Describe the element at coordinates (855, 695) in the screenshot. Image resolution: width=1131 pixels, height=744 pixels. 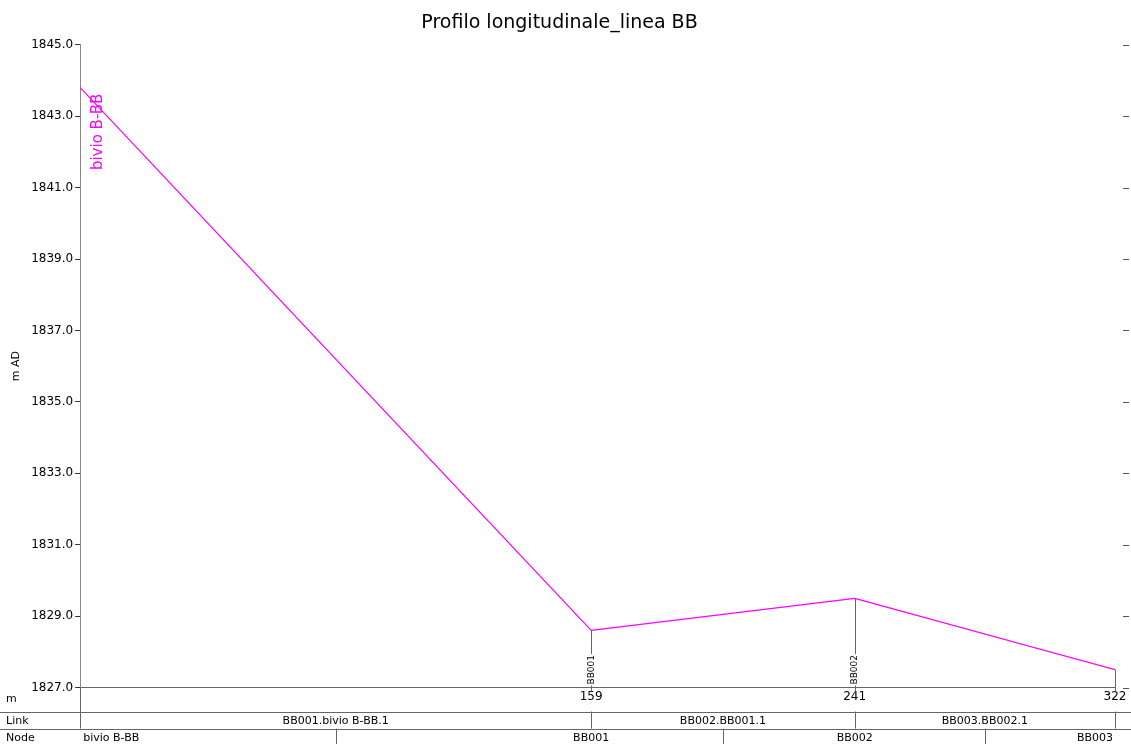
I see `x-tick-label: 241` at that location.